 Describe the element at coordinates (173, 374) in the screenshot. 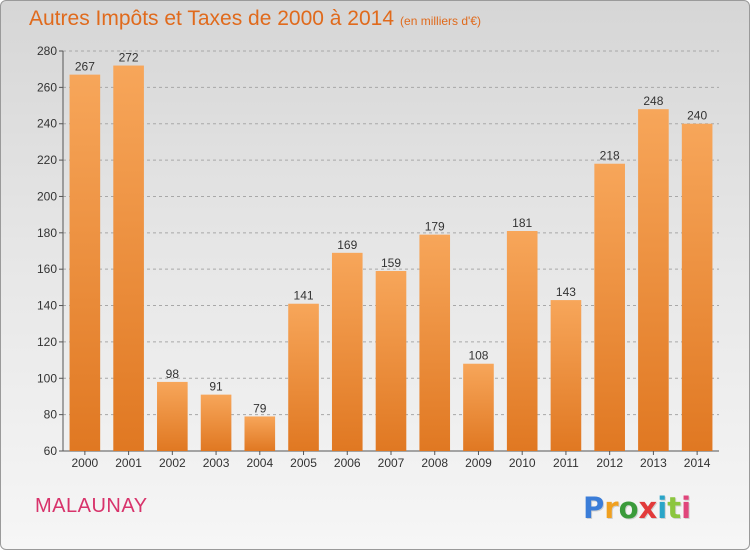

I see `data-label: 98` at that location.